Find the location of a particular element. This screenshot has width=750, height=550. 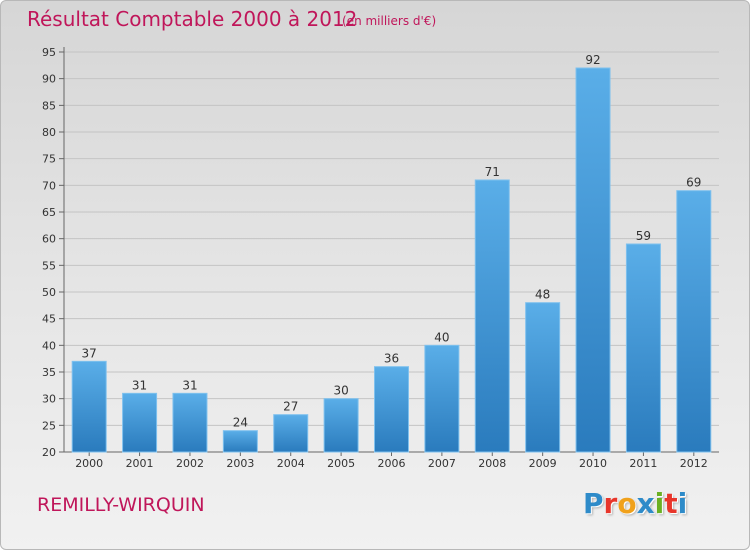

bar-2004 is located at coordinates (291, 433).